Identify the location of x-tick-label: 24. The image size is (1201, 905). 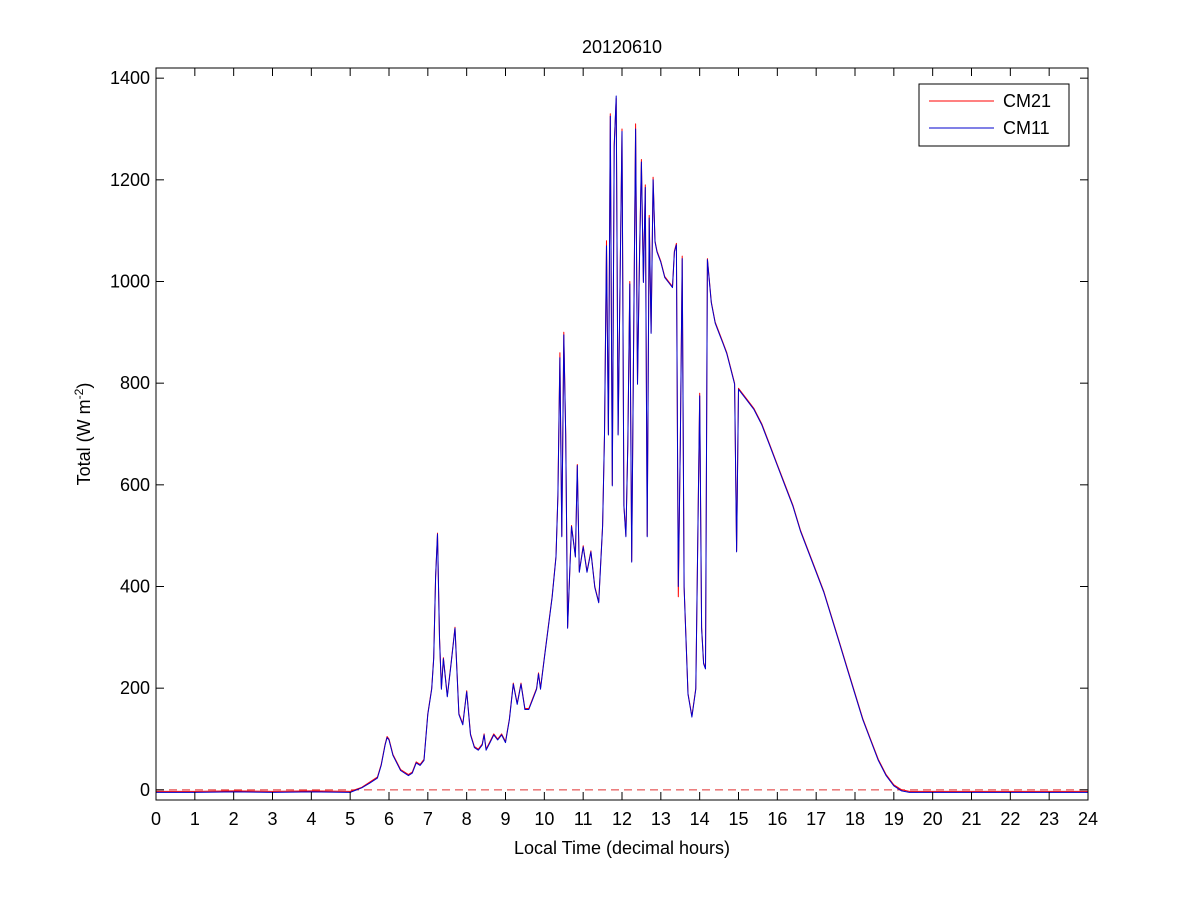
(1088, 819).